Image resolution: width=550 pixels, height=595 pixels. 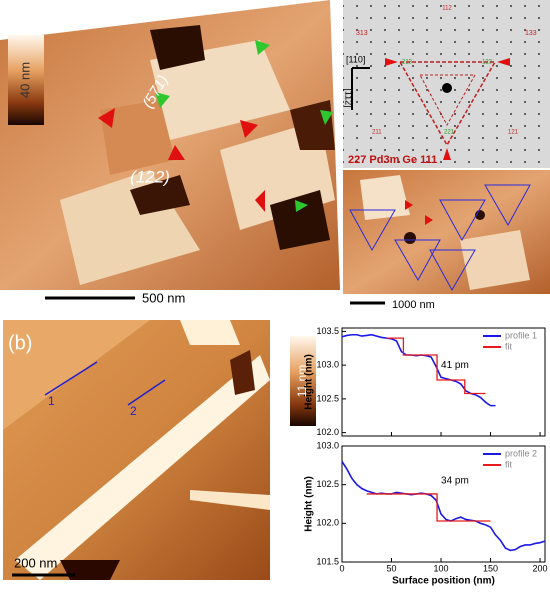 I want to click on spot-label: 211, so click(x=377, y=133).